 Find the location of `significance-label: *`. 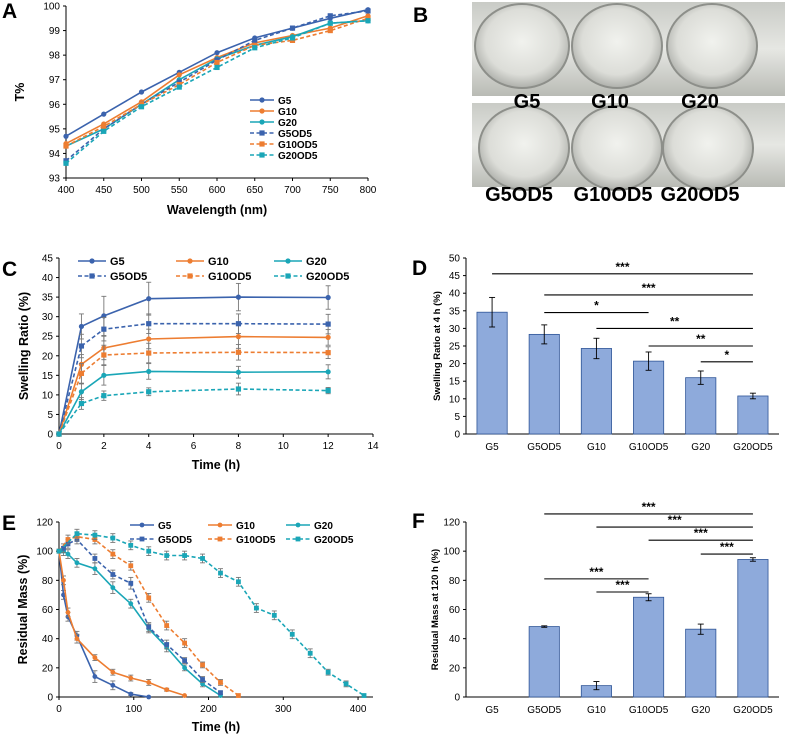

significance-label: * is located at coordinates (596, 306).